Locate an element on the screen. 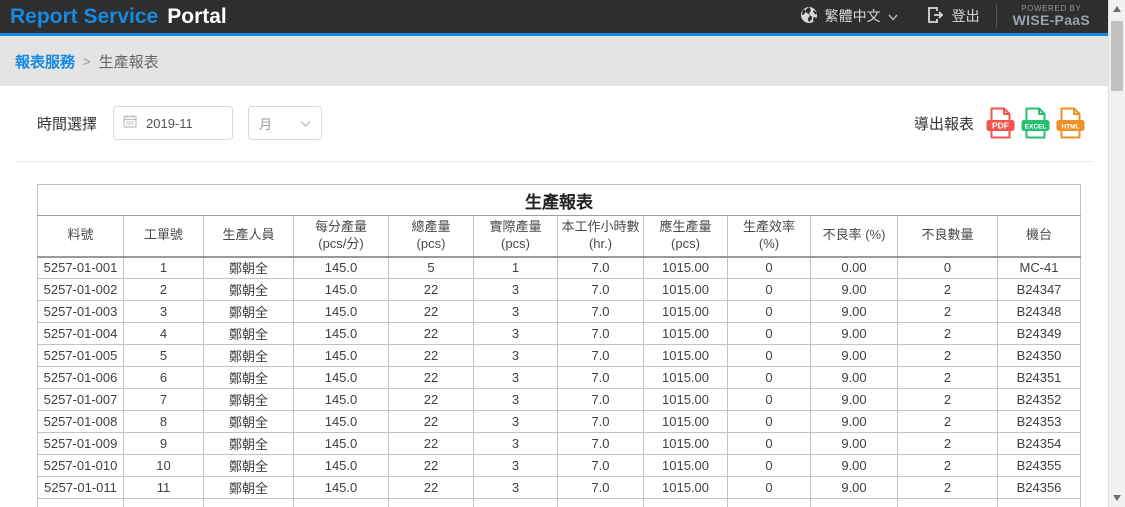 Image resolution: width=1125 pixels, height=507 pixels. table-cell: B24350 is located at coordinates (1039, 355).